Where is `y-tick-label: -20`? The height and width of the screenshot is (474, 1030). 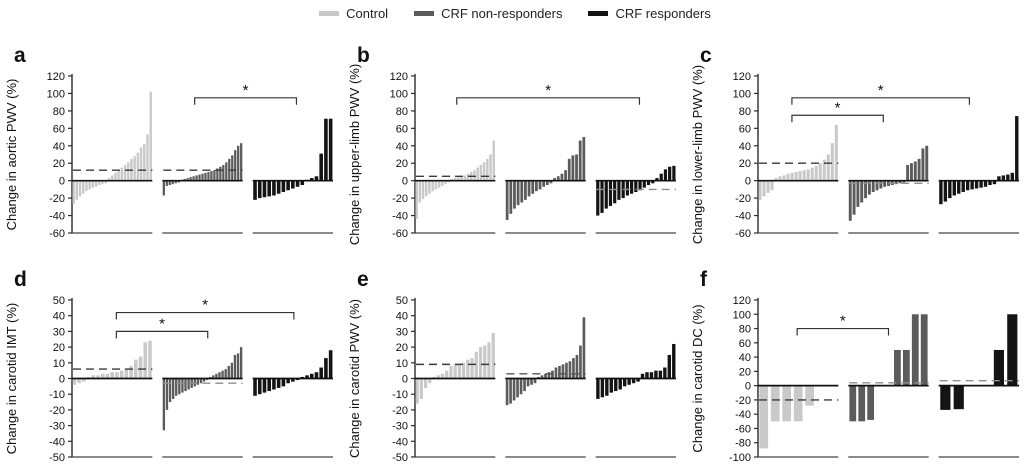
y-tick-label: -20 is located at coordinates (400, 411).